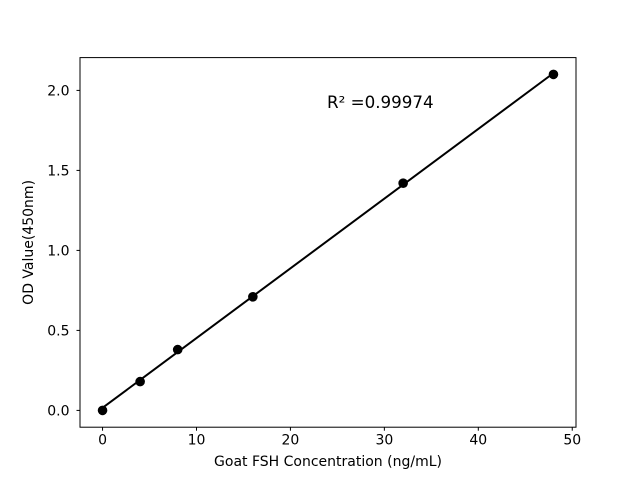  I want to click on x-tick-label: 50, so click(572, 441).